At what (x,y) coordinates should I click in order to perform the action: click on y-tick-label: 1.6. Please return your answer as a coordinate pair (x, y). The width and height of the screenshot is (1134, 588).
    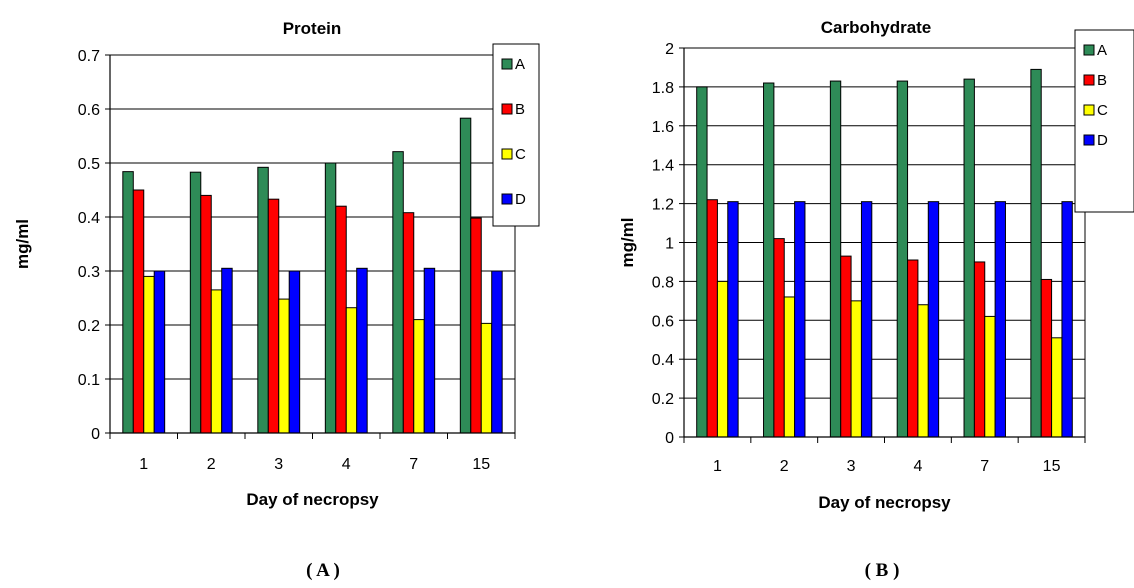
    Looking at the image, I should click on (663, 127).